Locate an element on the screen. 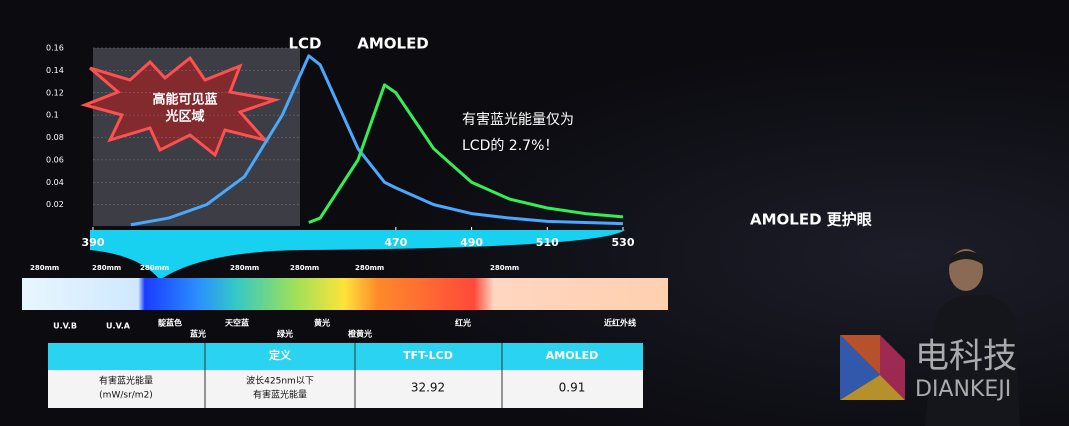 Image resolution: width=1069 pixels, height=426 pixels. band-label: 天空蓝 is located at coordinates (237, 323).